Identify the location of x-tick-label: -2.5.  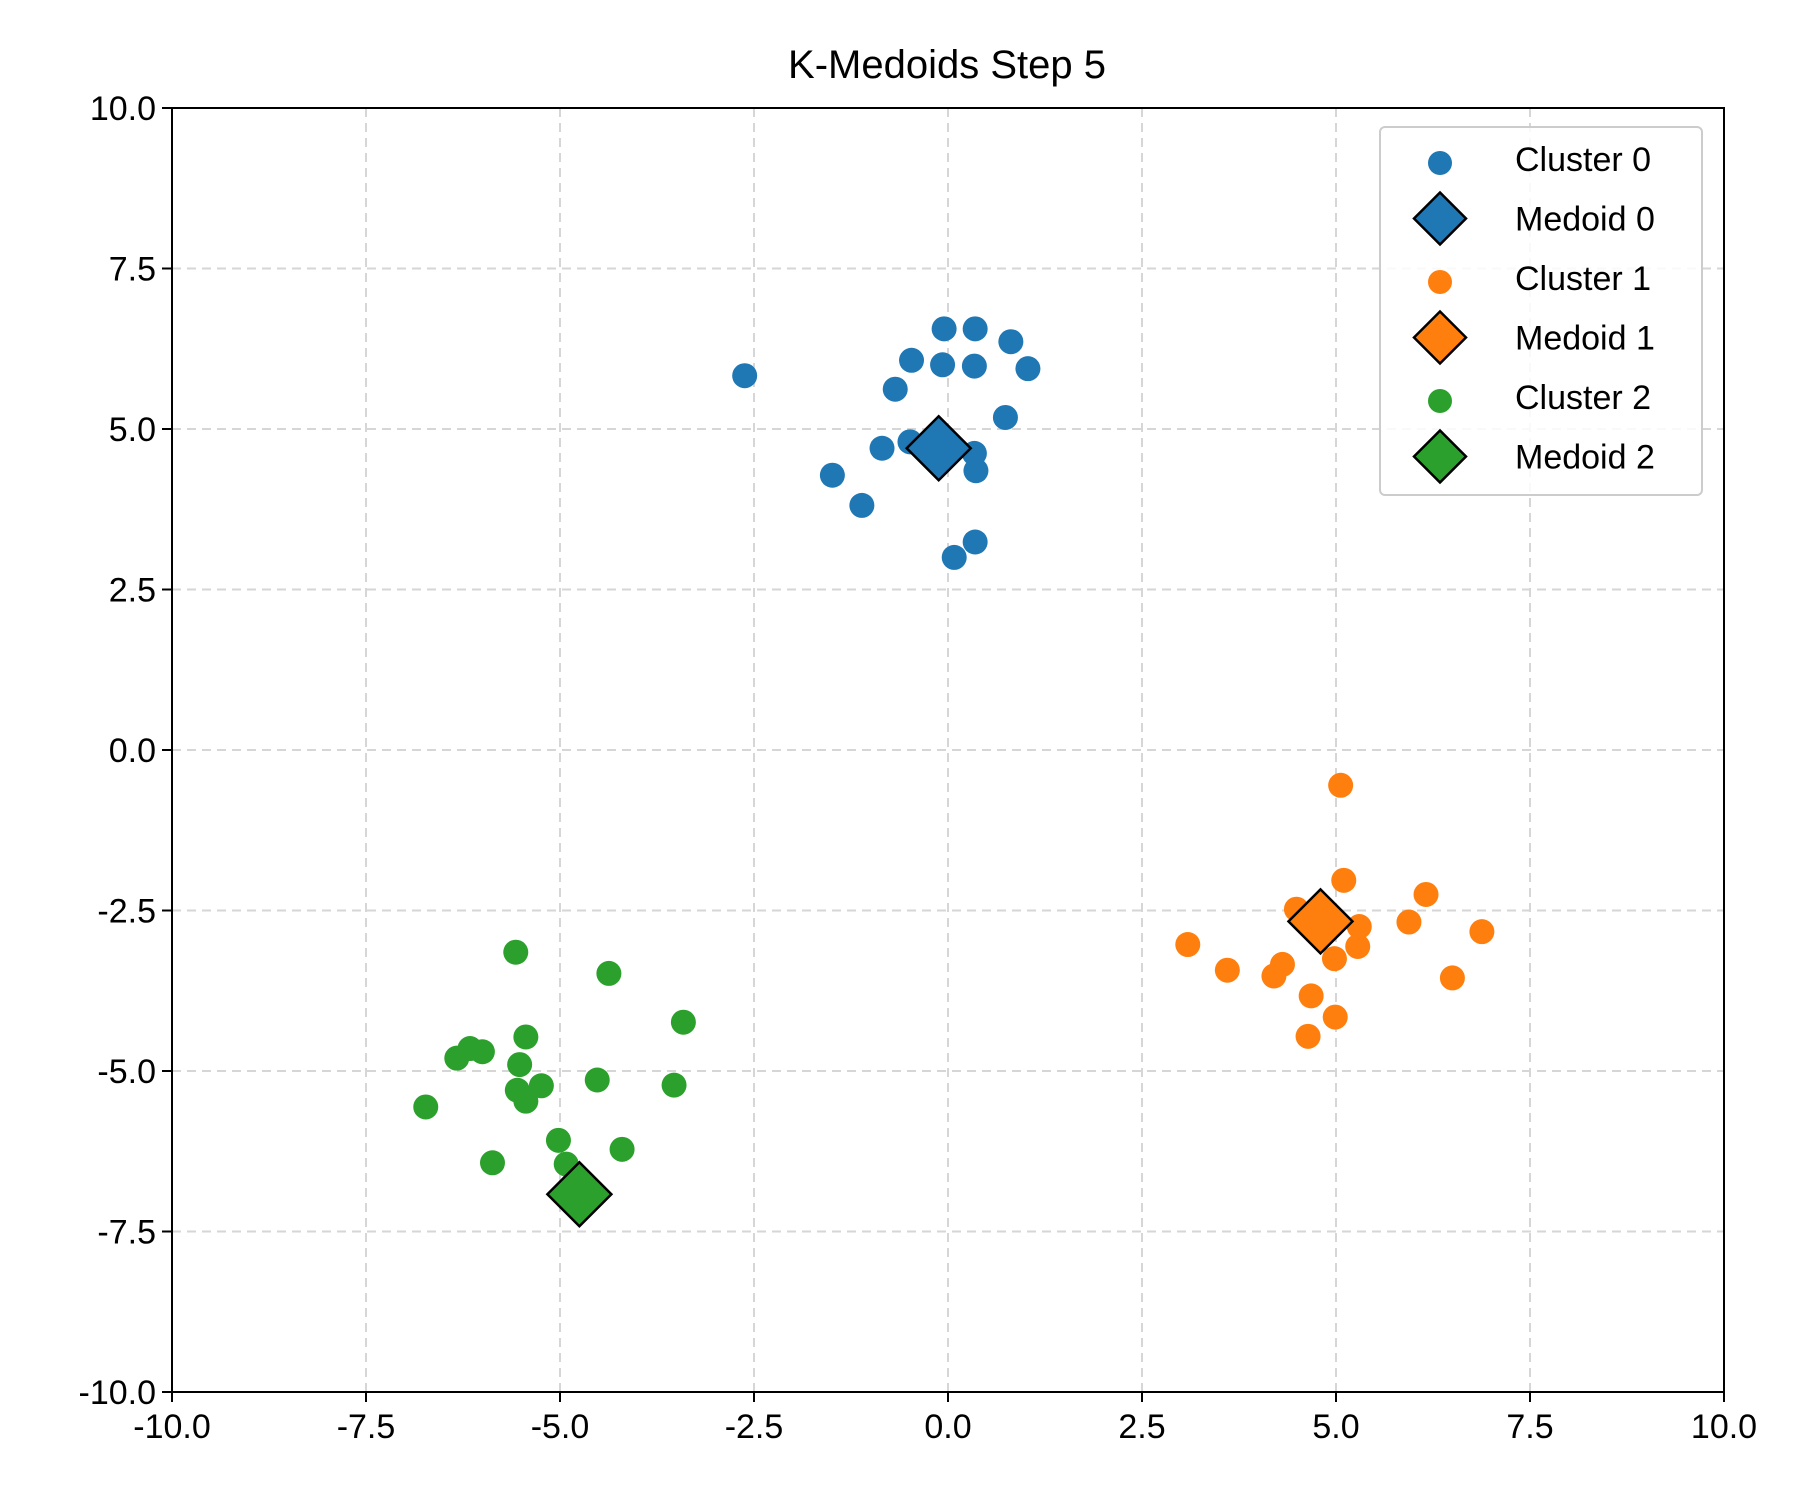
(754, 1427).